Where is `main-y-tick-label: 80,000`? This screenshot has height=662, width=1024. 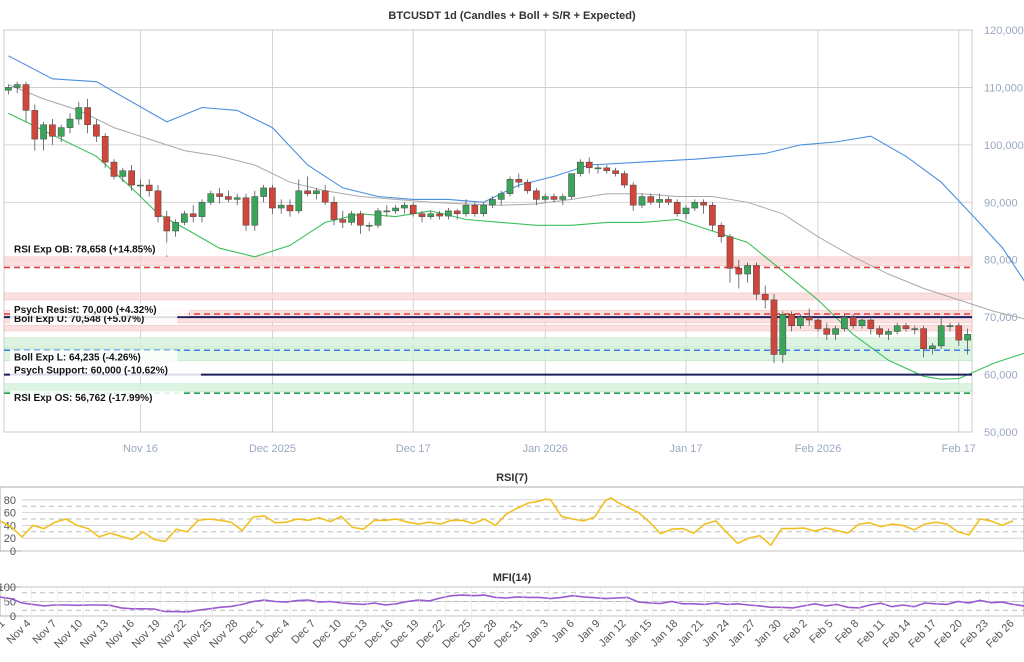 main-y-tick-label: 80,000 is located at coordinates (1001, 261).